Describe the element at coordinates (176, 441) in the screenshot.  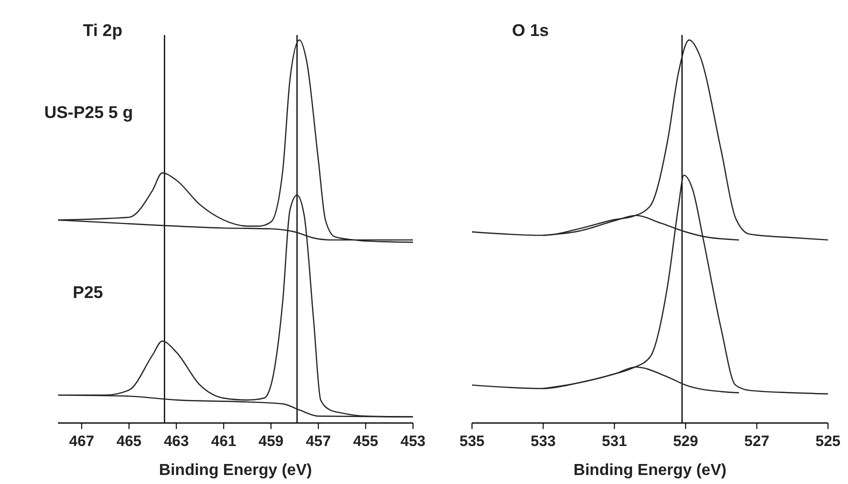
I see `x-tick-label: 463` at that location.